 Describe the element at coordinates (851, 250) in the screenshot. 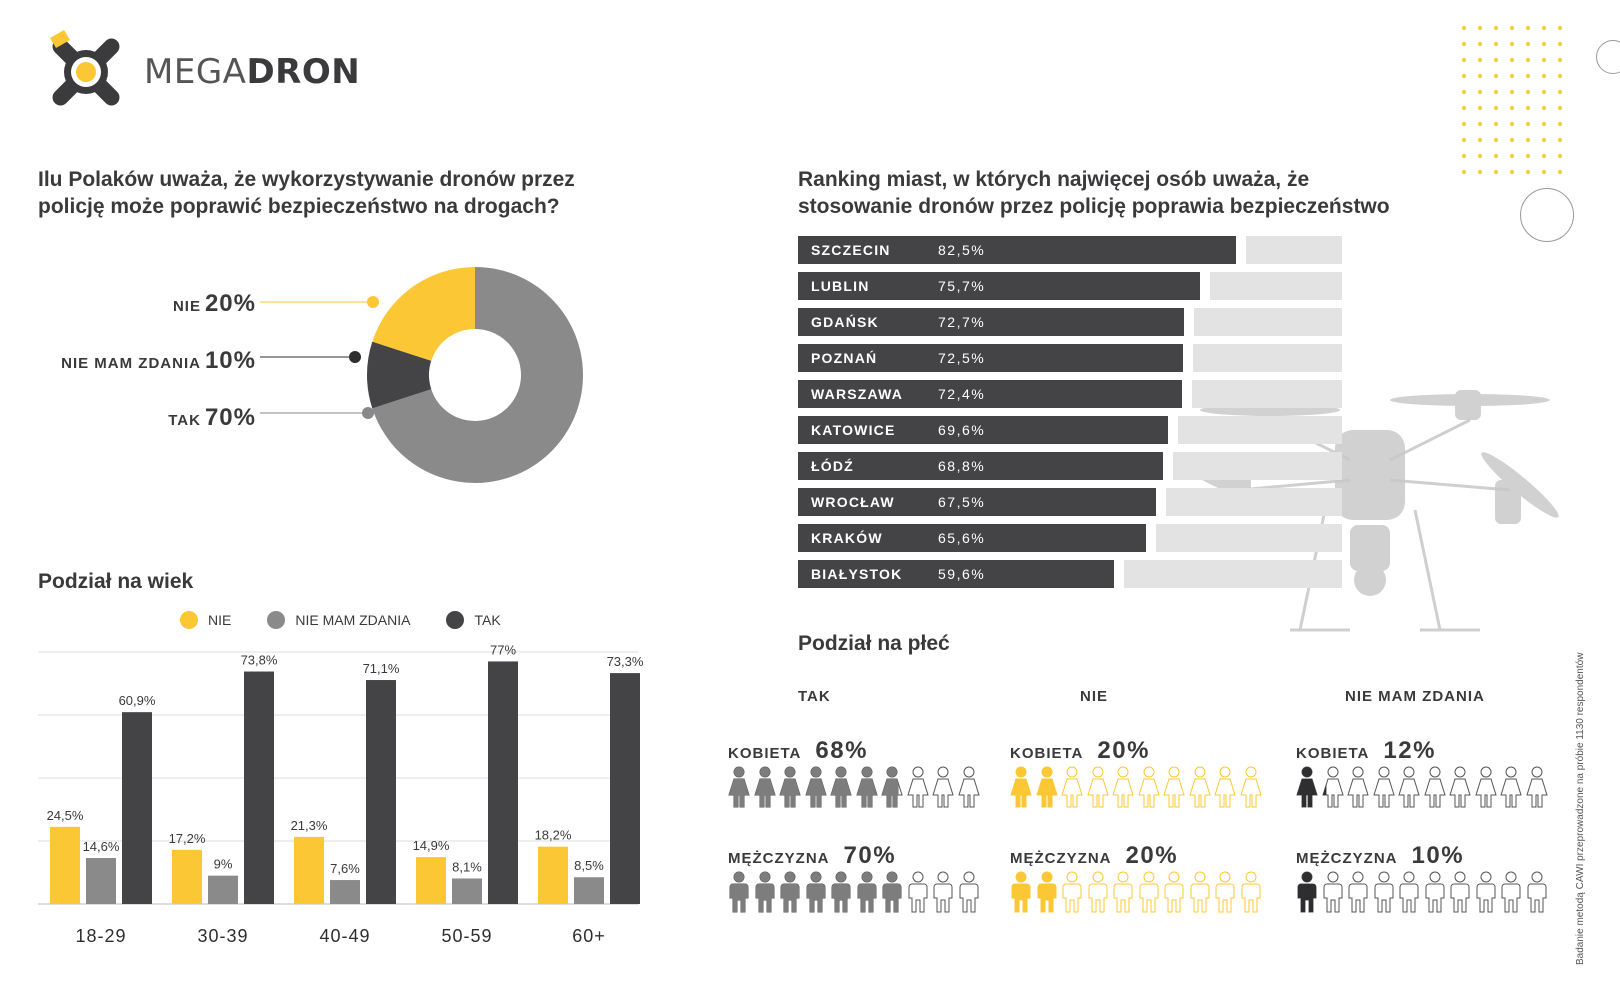

I see `ranking-city-label: SZCZECIN` at that location.